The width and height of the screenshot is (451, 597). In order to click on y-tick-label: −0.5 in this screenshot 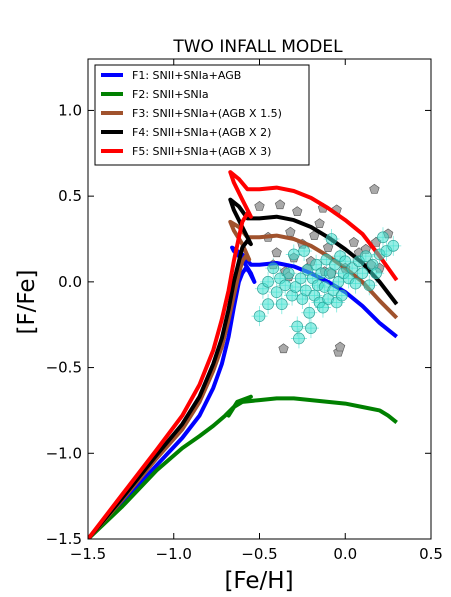, I will do `click(64, 368)`.